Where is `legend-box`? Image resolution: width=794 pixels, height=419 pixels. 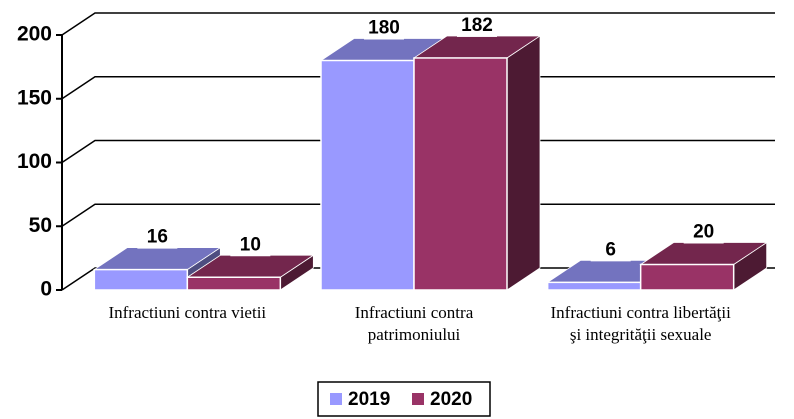 legend-box is located at coordinates (404, 399).